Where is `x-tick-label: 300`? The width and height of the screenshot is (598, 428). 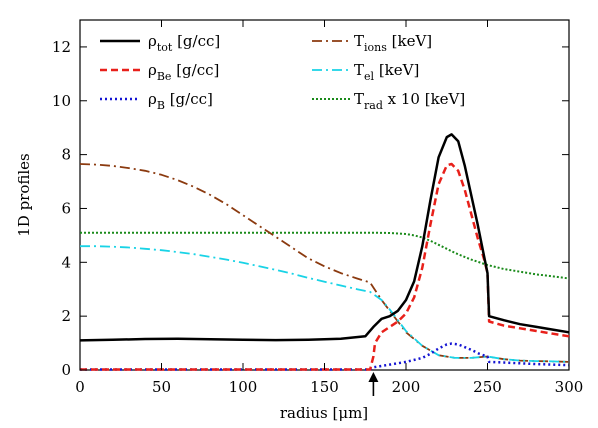
x-tick-label: 300 is located at coordinates (569, 387).